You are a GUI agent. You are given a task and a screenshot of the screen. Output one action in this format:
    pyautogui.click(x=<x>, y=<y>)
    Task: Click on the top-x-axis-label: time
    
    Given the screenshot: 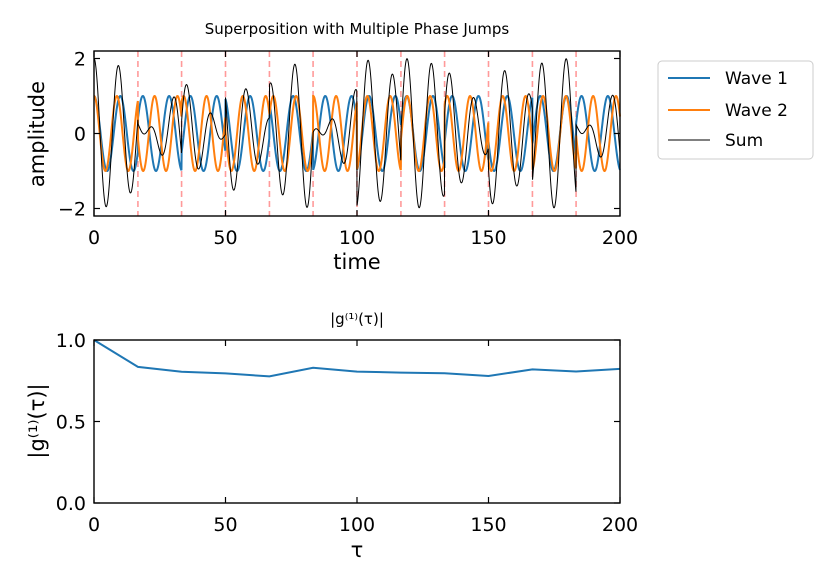 What is the action you would take?
    pyautogui.click(x=356, y=262)
    